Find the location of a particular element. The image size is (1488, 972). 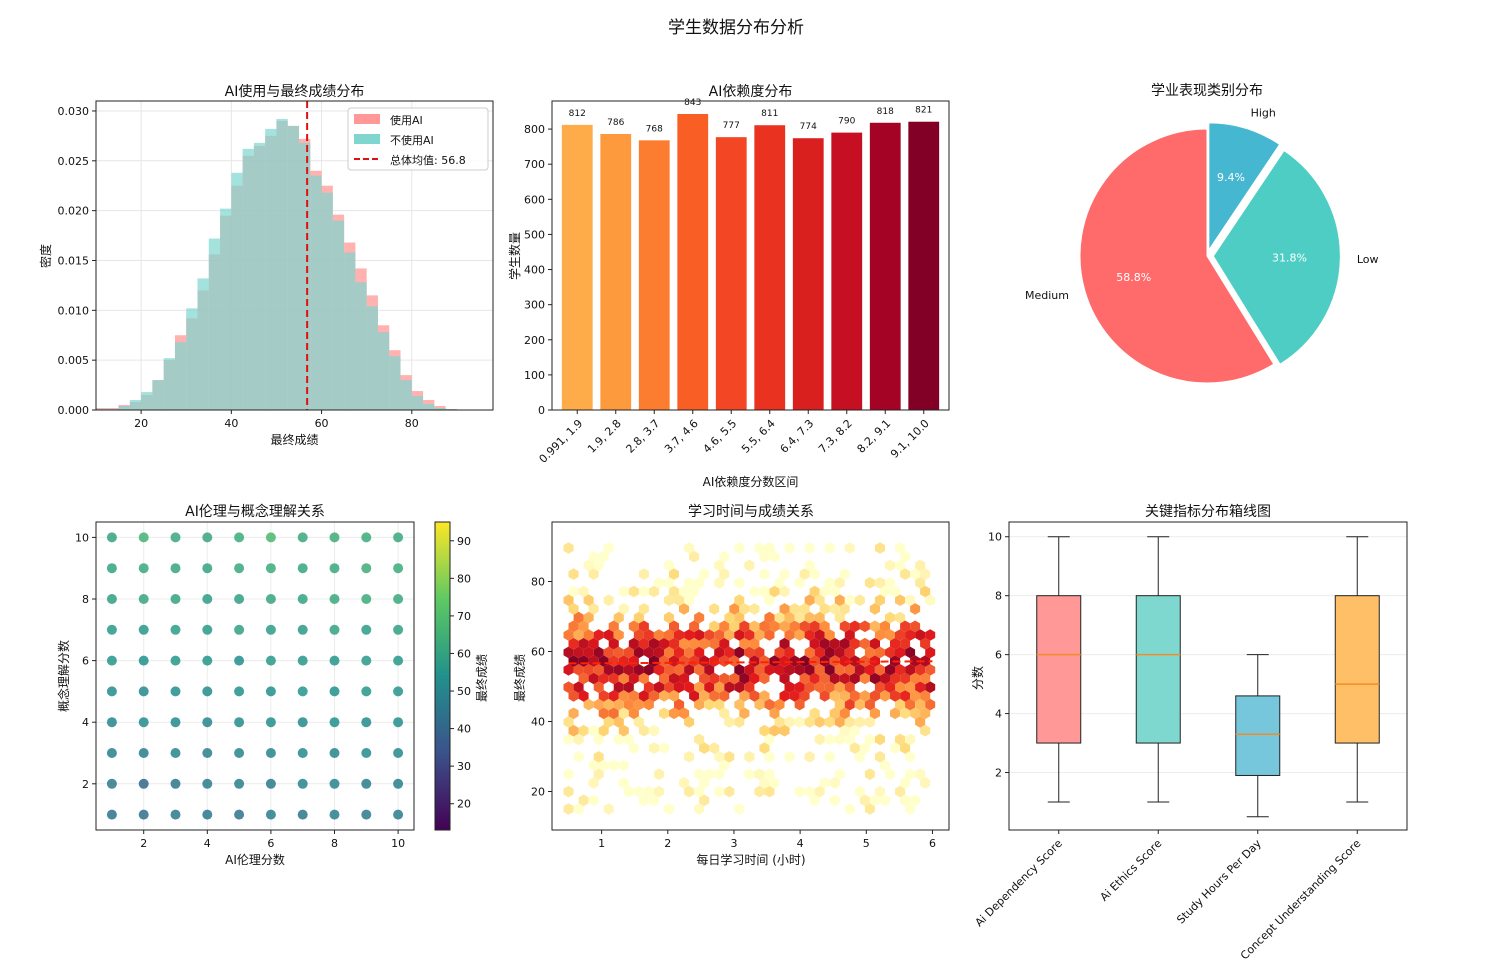

pie-slice is located at coordinates (1244, 187).